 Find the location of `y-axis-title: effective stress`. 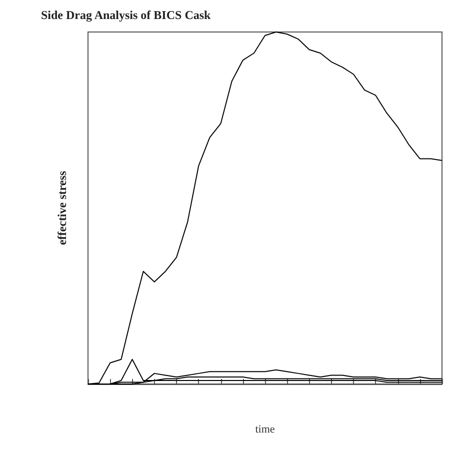

y-axis-title: effective stress is located at coordinates (62, 208).